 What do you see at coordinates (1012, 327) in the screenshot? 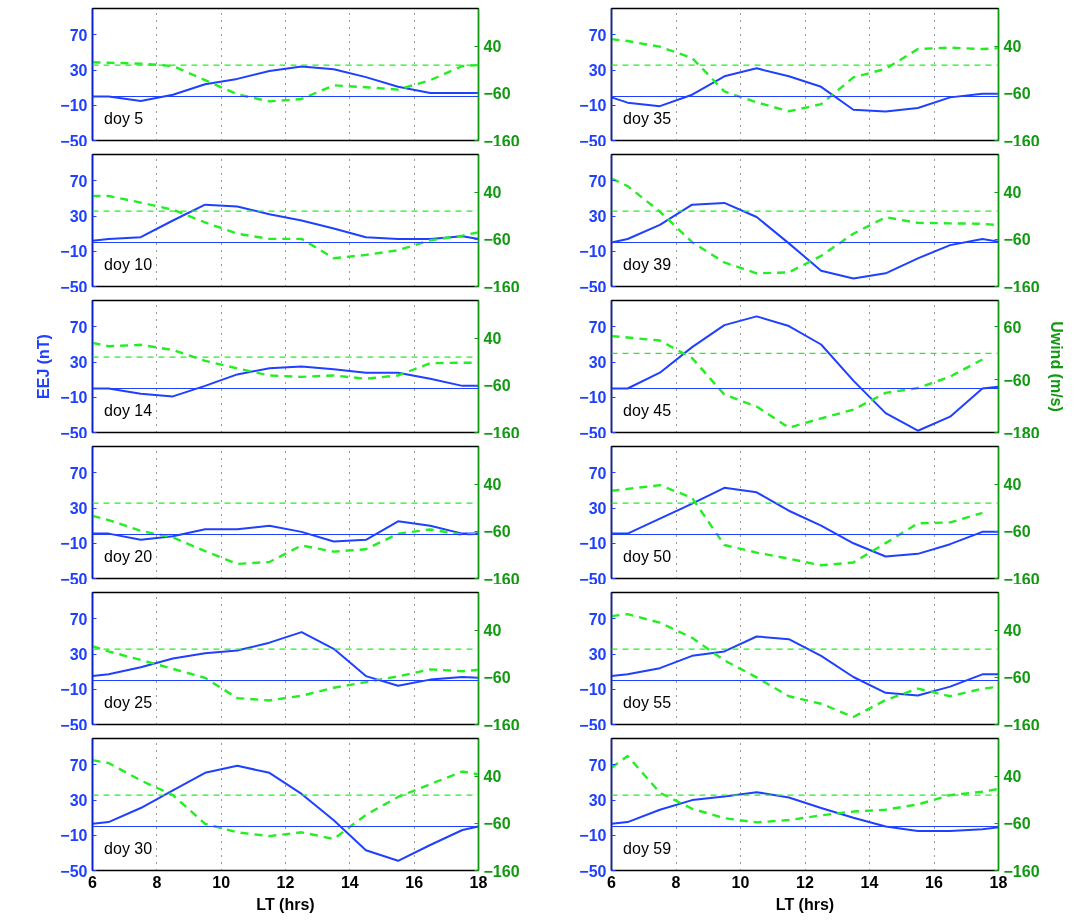
I see `y2-tick-label: 60` at bounding box center [1012, 327].